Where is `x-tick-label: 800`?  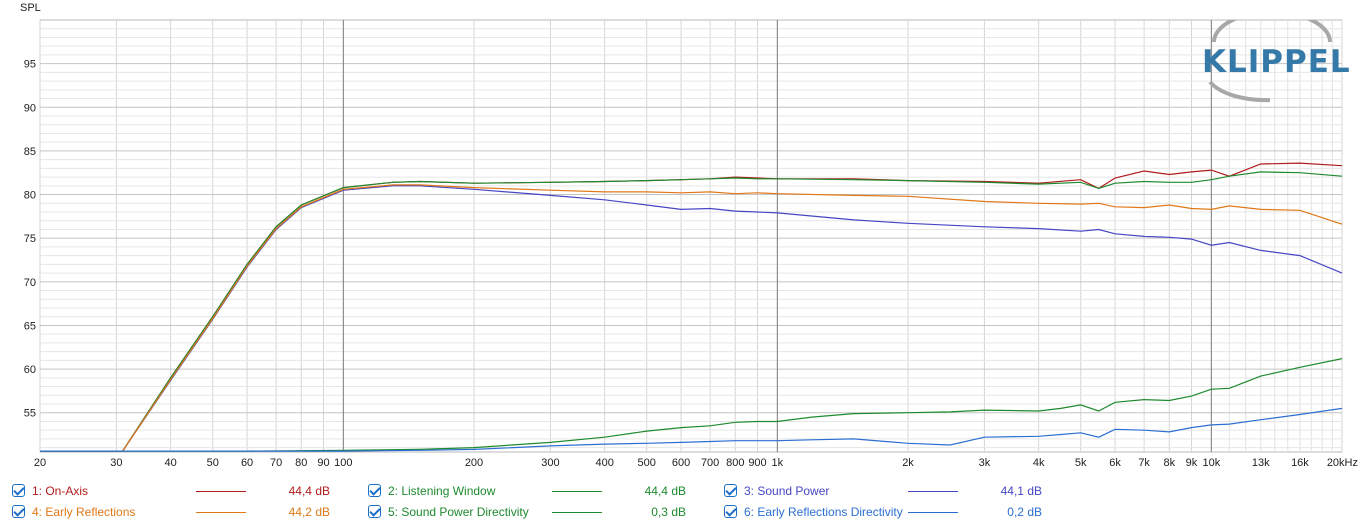 x-tick-label: 800 is located at coordinates (735, 463).